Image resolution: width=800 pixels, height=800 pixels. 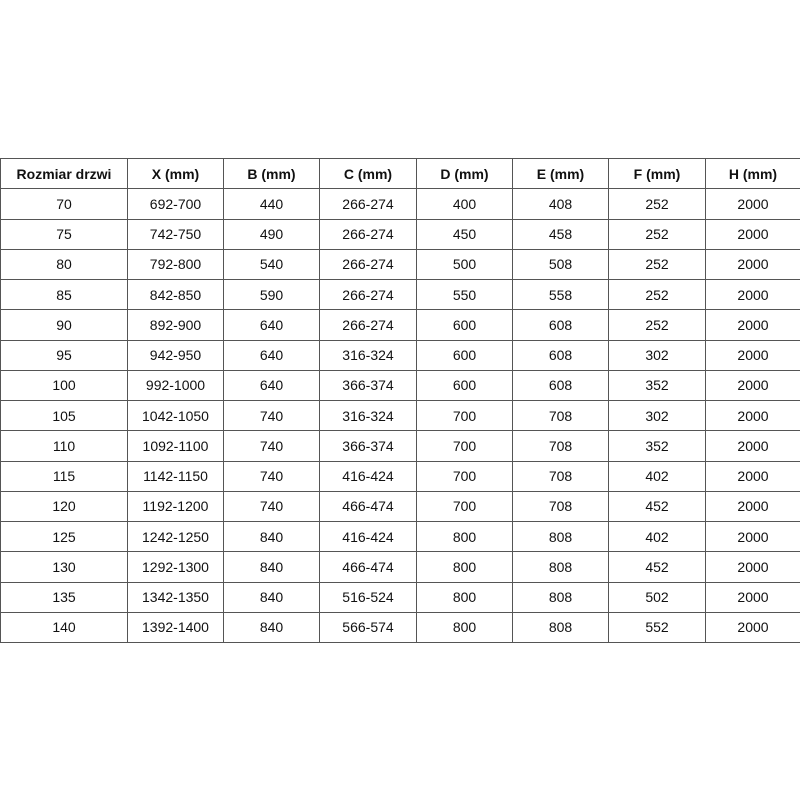 I want to click on table-cell: 1192-1200, so click(x=175, y=506).